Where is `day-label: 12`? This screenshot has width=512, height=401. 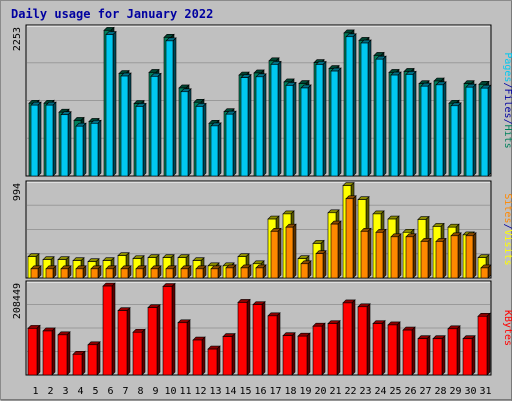 day-label: 12 is located at coordinates (200, 391).